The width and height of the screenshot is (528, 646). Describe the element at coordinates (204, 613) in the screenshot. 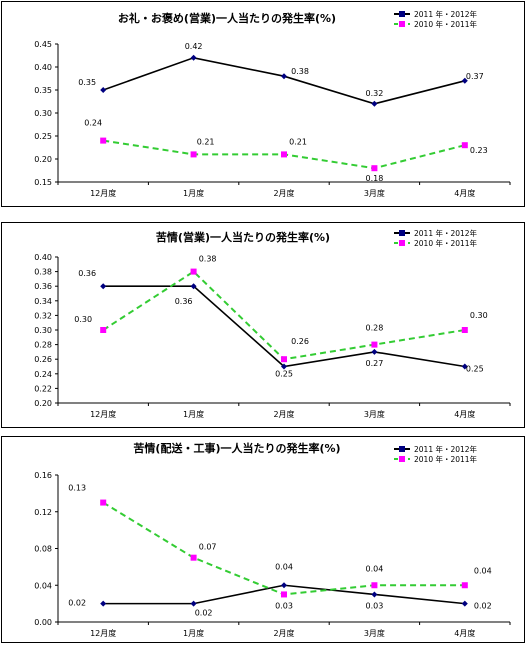

I see `data-label-s1-2: 0.02` at that location.